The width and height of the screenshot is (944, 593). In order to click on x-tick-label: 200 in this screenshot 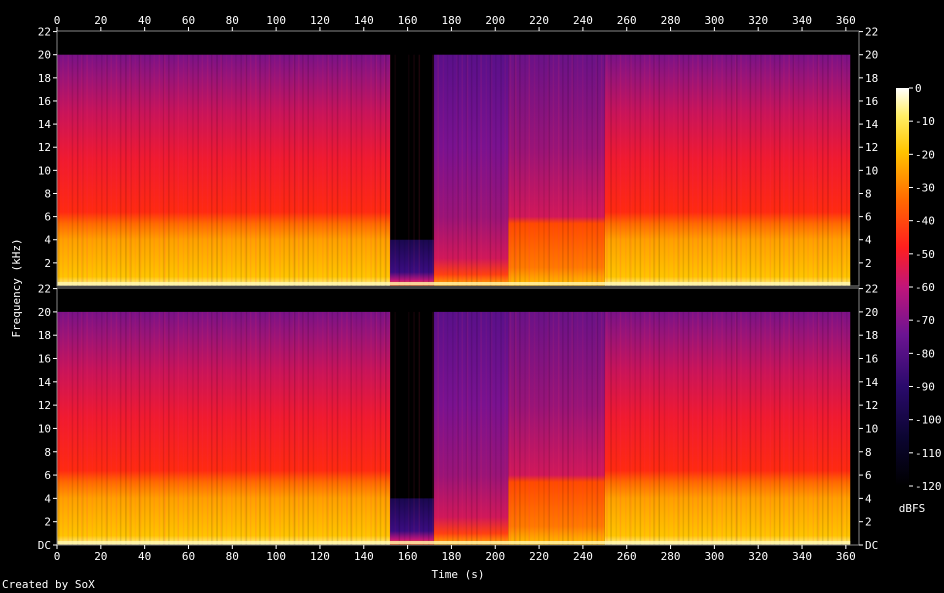, I will do `click(495, 20)`.